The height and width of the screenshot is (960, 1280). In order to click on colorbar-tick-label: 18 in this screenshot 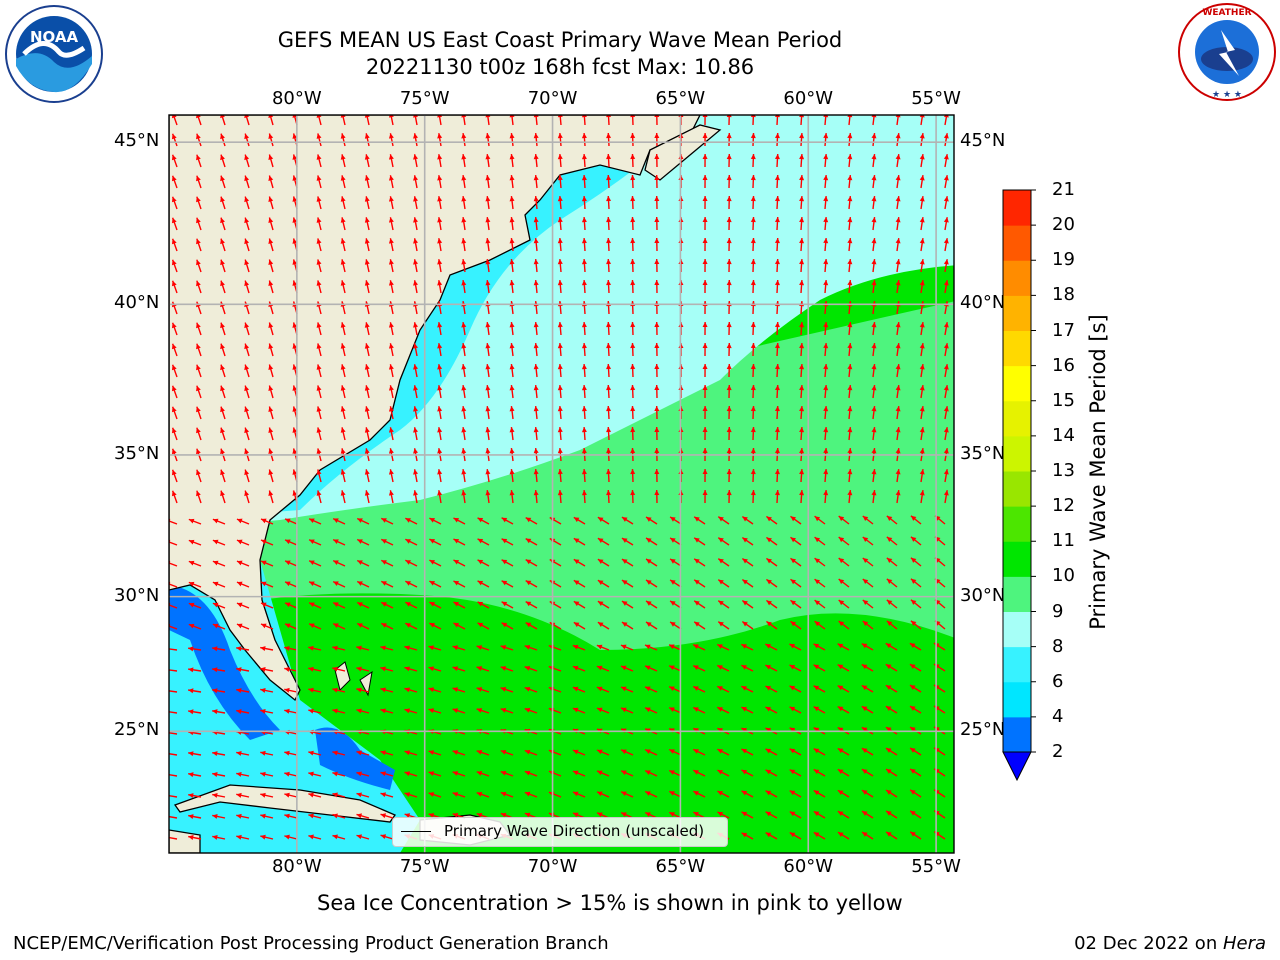, I will do `click(1063, 295)`.